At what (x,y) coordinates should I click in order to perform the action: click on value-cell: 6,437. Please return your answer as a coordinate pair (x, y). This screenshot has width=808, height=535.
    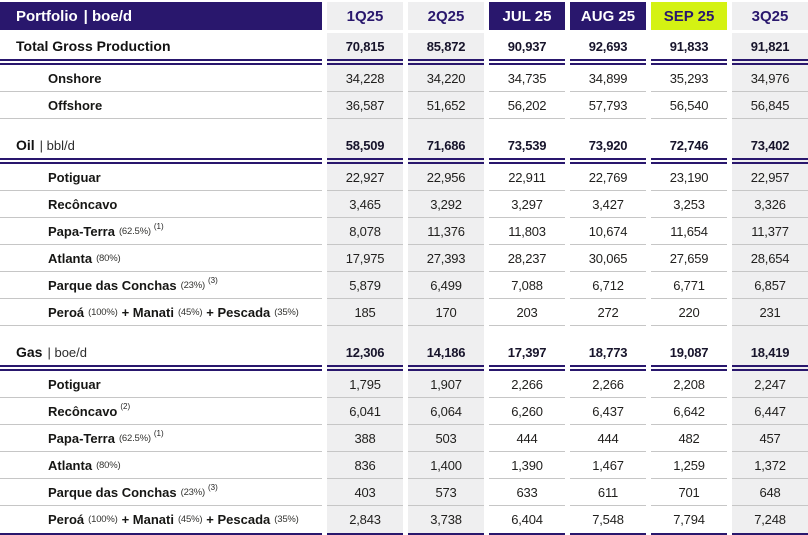
    Looking at the image, I should click on (608, 411).